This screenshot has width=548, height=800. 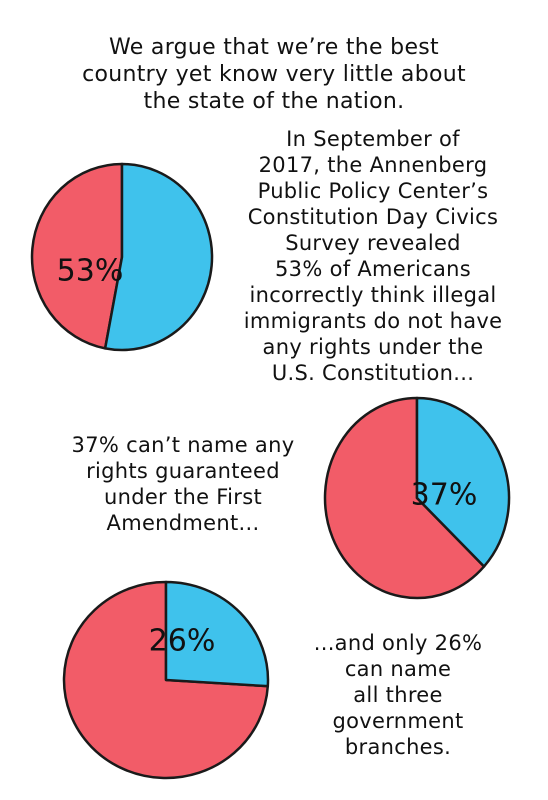 I want to click on pie-data-label: 37%, so click(x=444, y=495).